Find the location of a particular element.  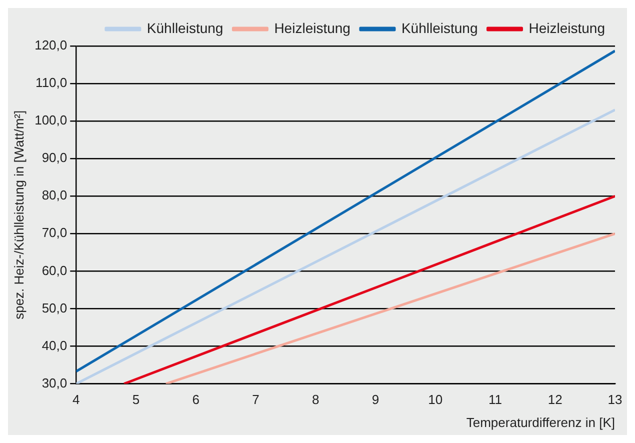

x-tick-label: 4 is located at coordinates (76, 400).